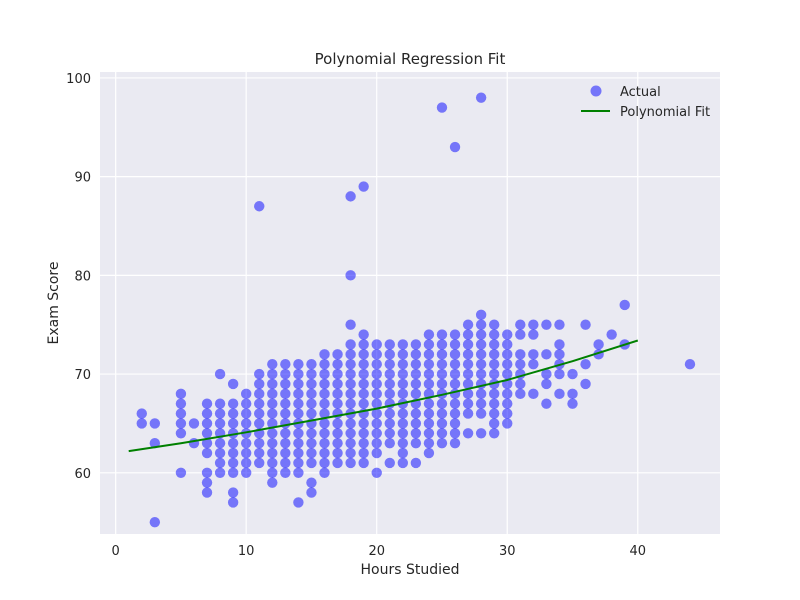 The width and height of the screenshot is (800, 600). Describe the element at coordinates (640, 92) in the screenshot. I see `legend-label-actual: Actual` at that location.